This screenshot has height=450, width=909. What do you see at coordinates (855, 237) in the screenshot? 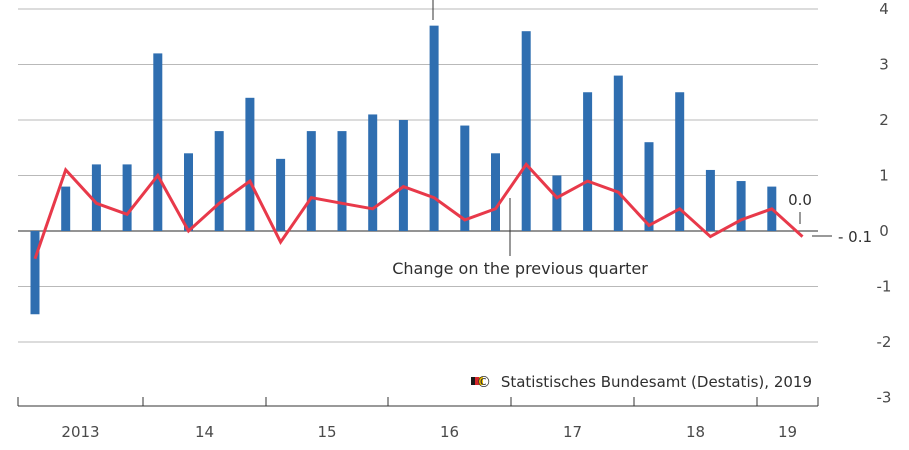
I see `last-line-value-label: - 0.1` at bounding box center [855, 237].